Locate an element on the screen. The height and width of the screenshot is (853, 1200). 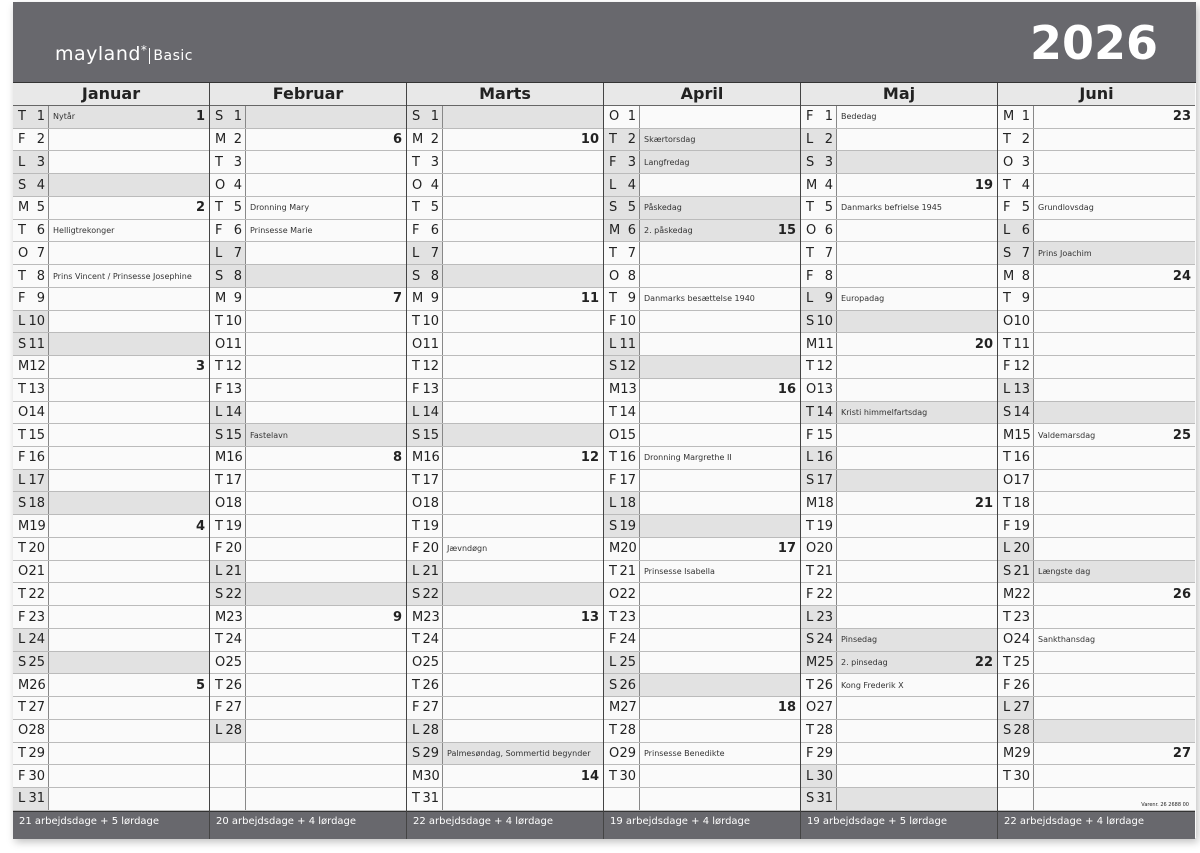
empty-row is located at coordinates (308, 777).